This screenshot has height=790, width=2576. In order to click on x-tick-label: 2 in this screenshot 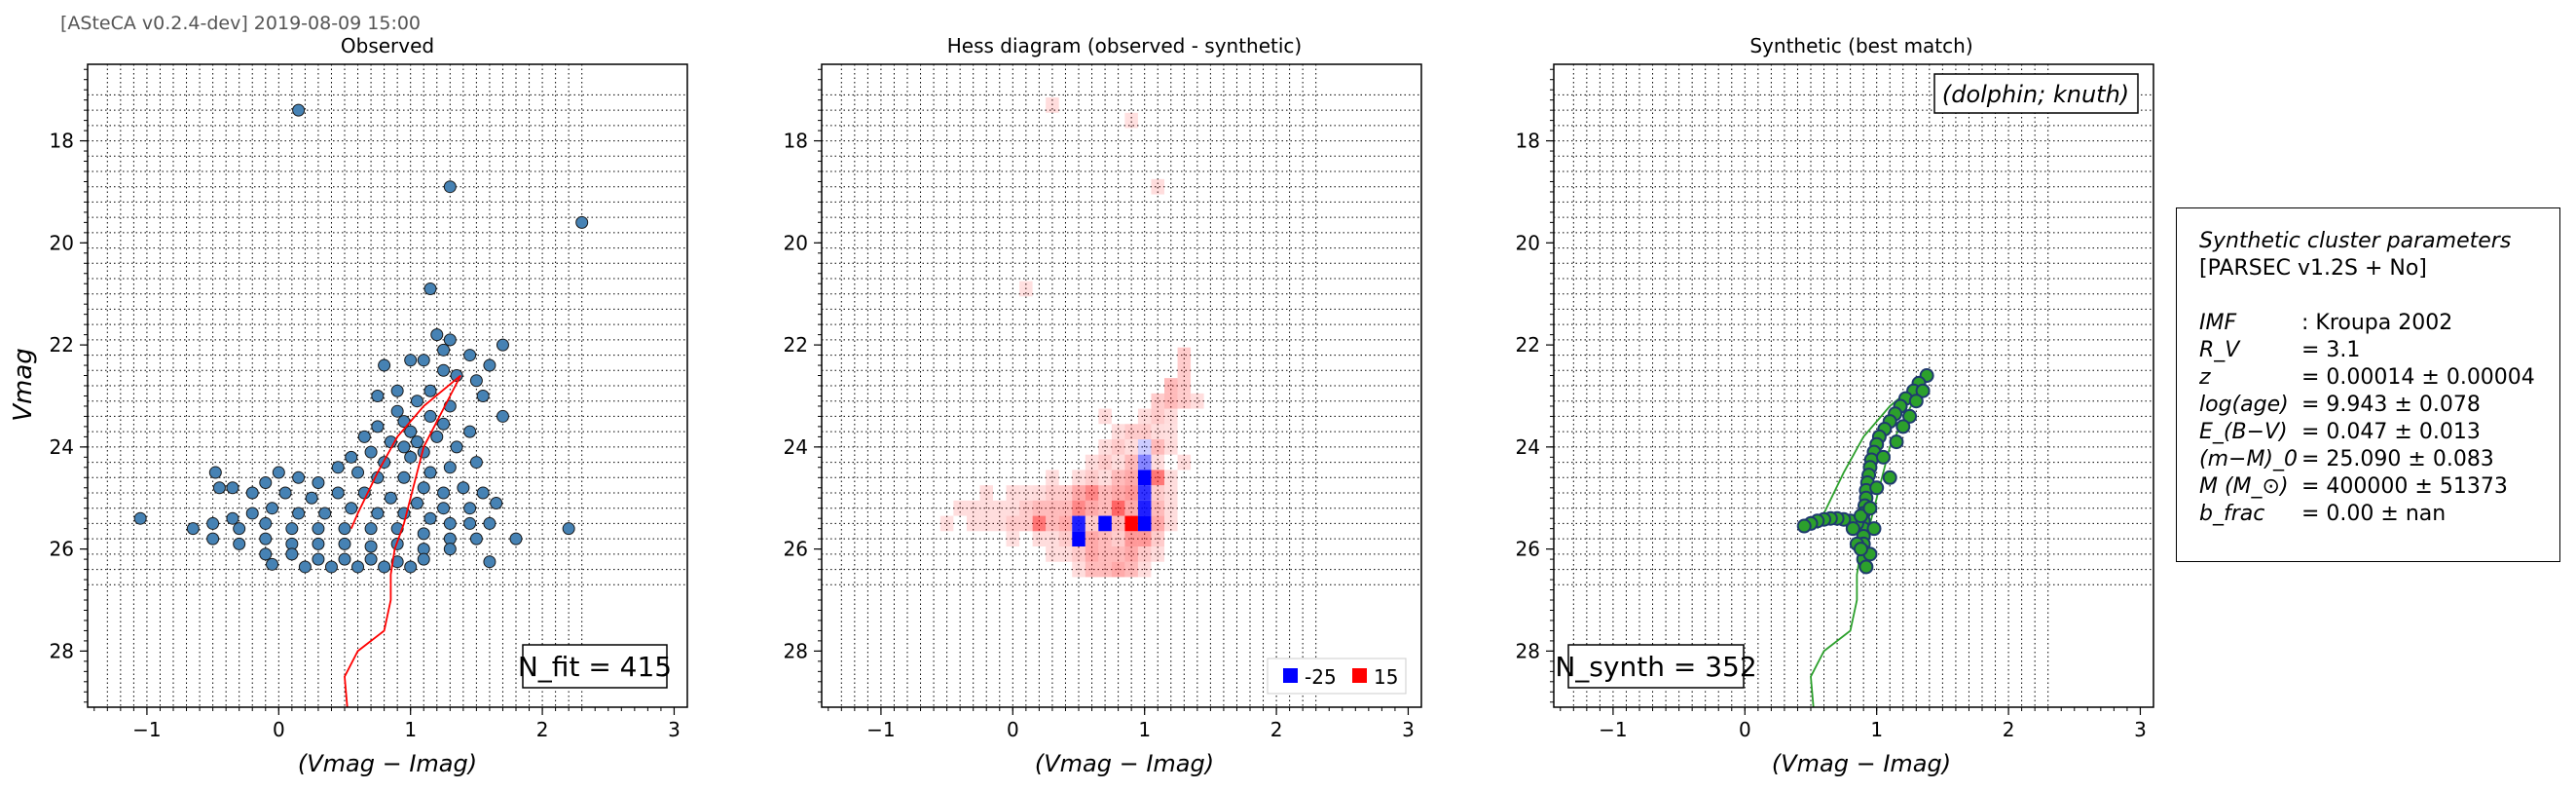, I will do `click(1276, 729)`.